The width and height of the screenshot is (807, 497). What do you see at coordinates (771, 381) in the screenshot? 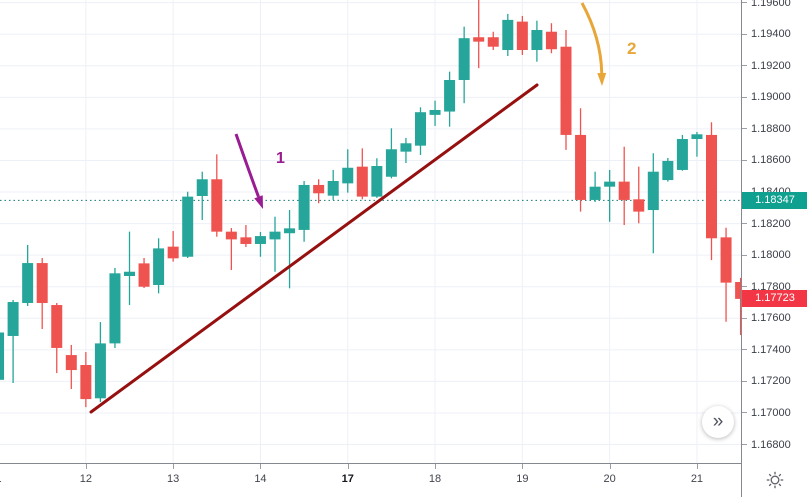
I see `price-tick-label: 1.17200` at bounding box center [771, 381].